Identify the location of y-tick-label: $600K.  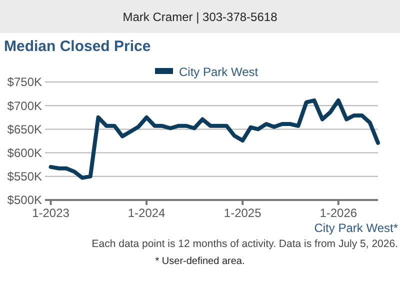
(24, 153).